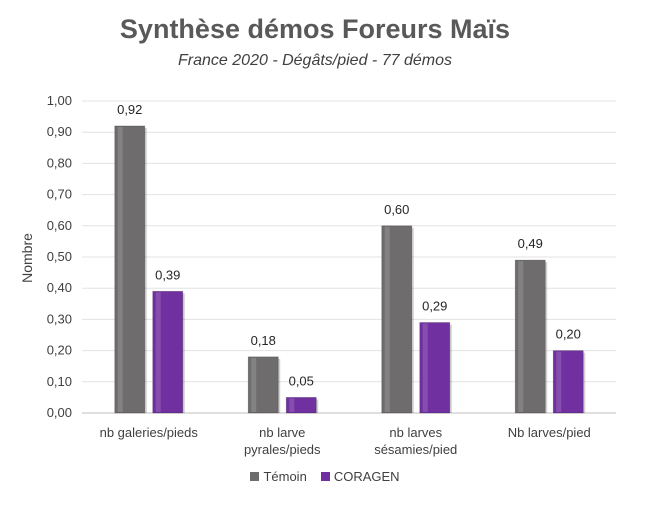 This screenshot has height=508, width=650. I want to click on legend-swatch-coragen, so click(325, 476).